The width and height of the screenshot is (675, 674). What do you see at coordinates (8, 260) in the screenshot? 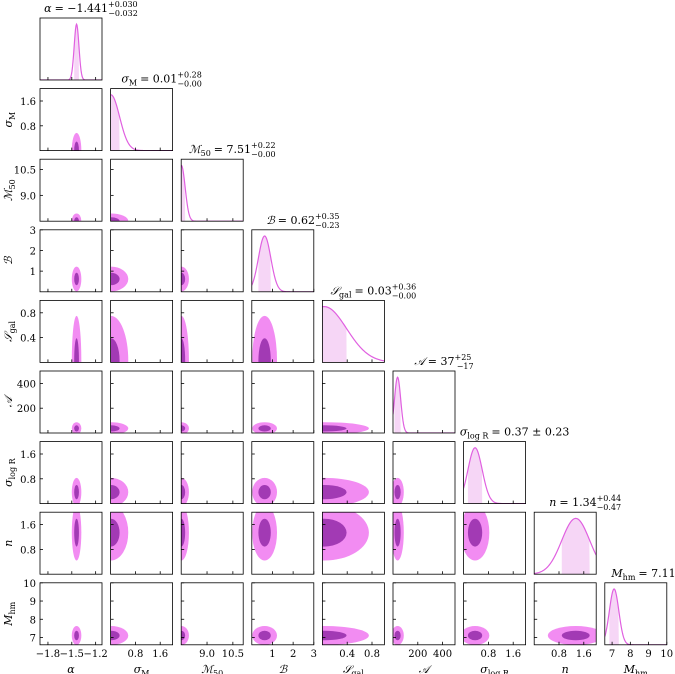
I see `y-axis-label: ℬ` at bounding box center [8, 260].